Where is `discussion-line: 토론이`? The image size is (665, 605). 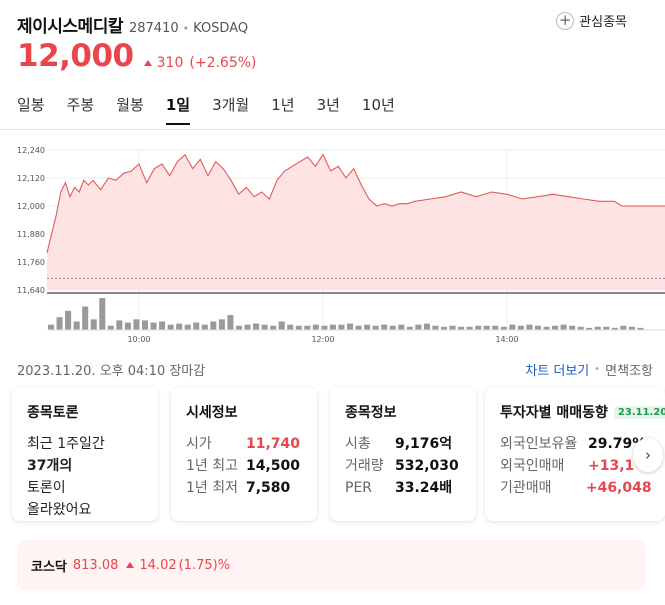 discussion-line: 토론이 is located at coordinates (46, 488).